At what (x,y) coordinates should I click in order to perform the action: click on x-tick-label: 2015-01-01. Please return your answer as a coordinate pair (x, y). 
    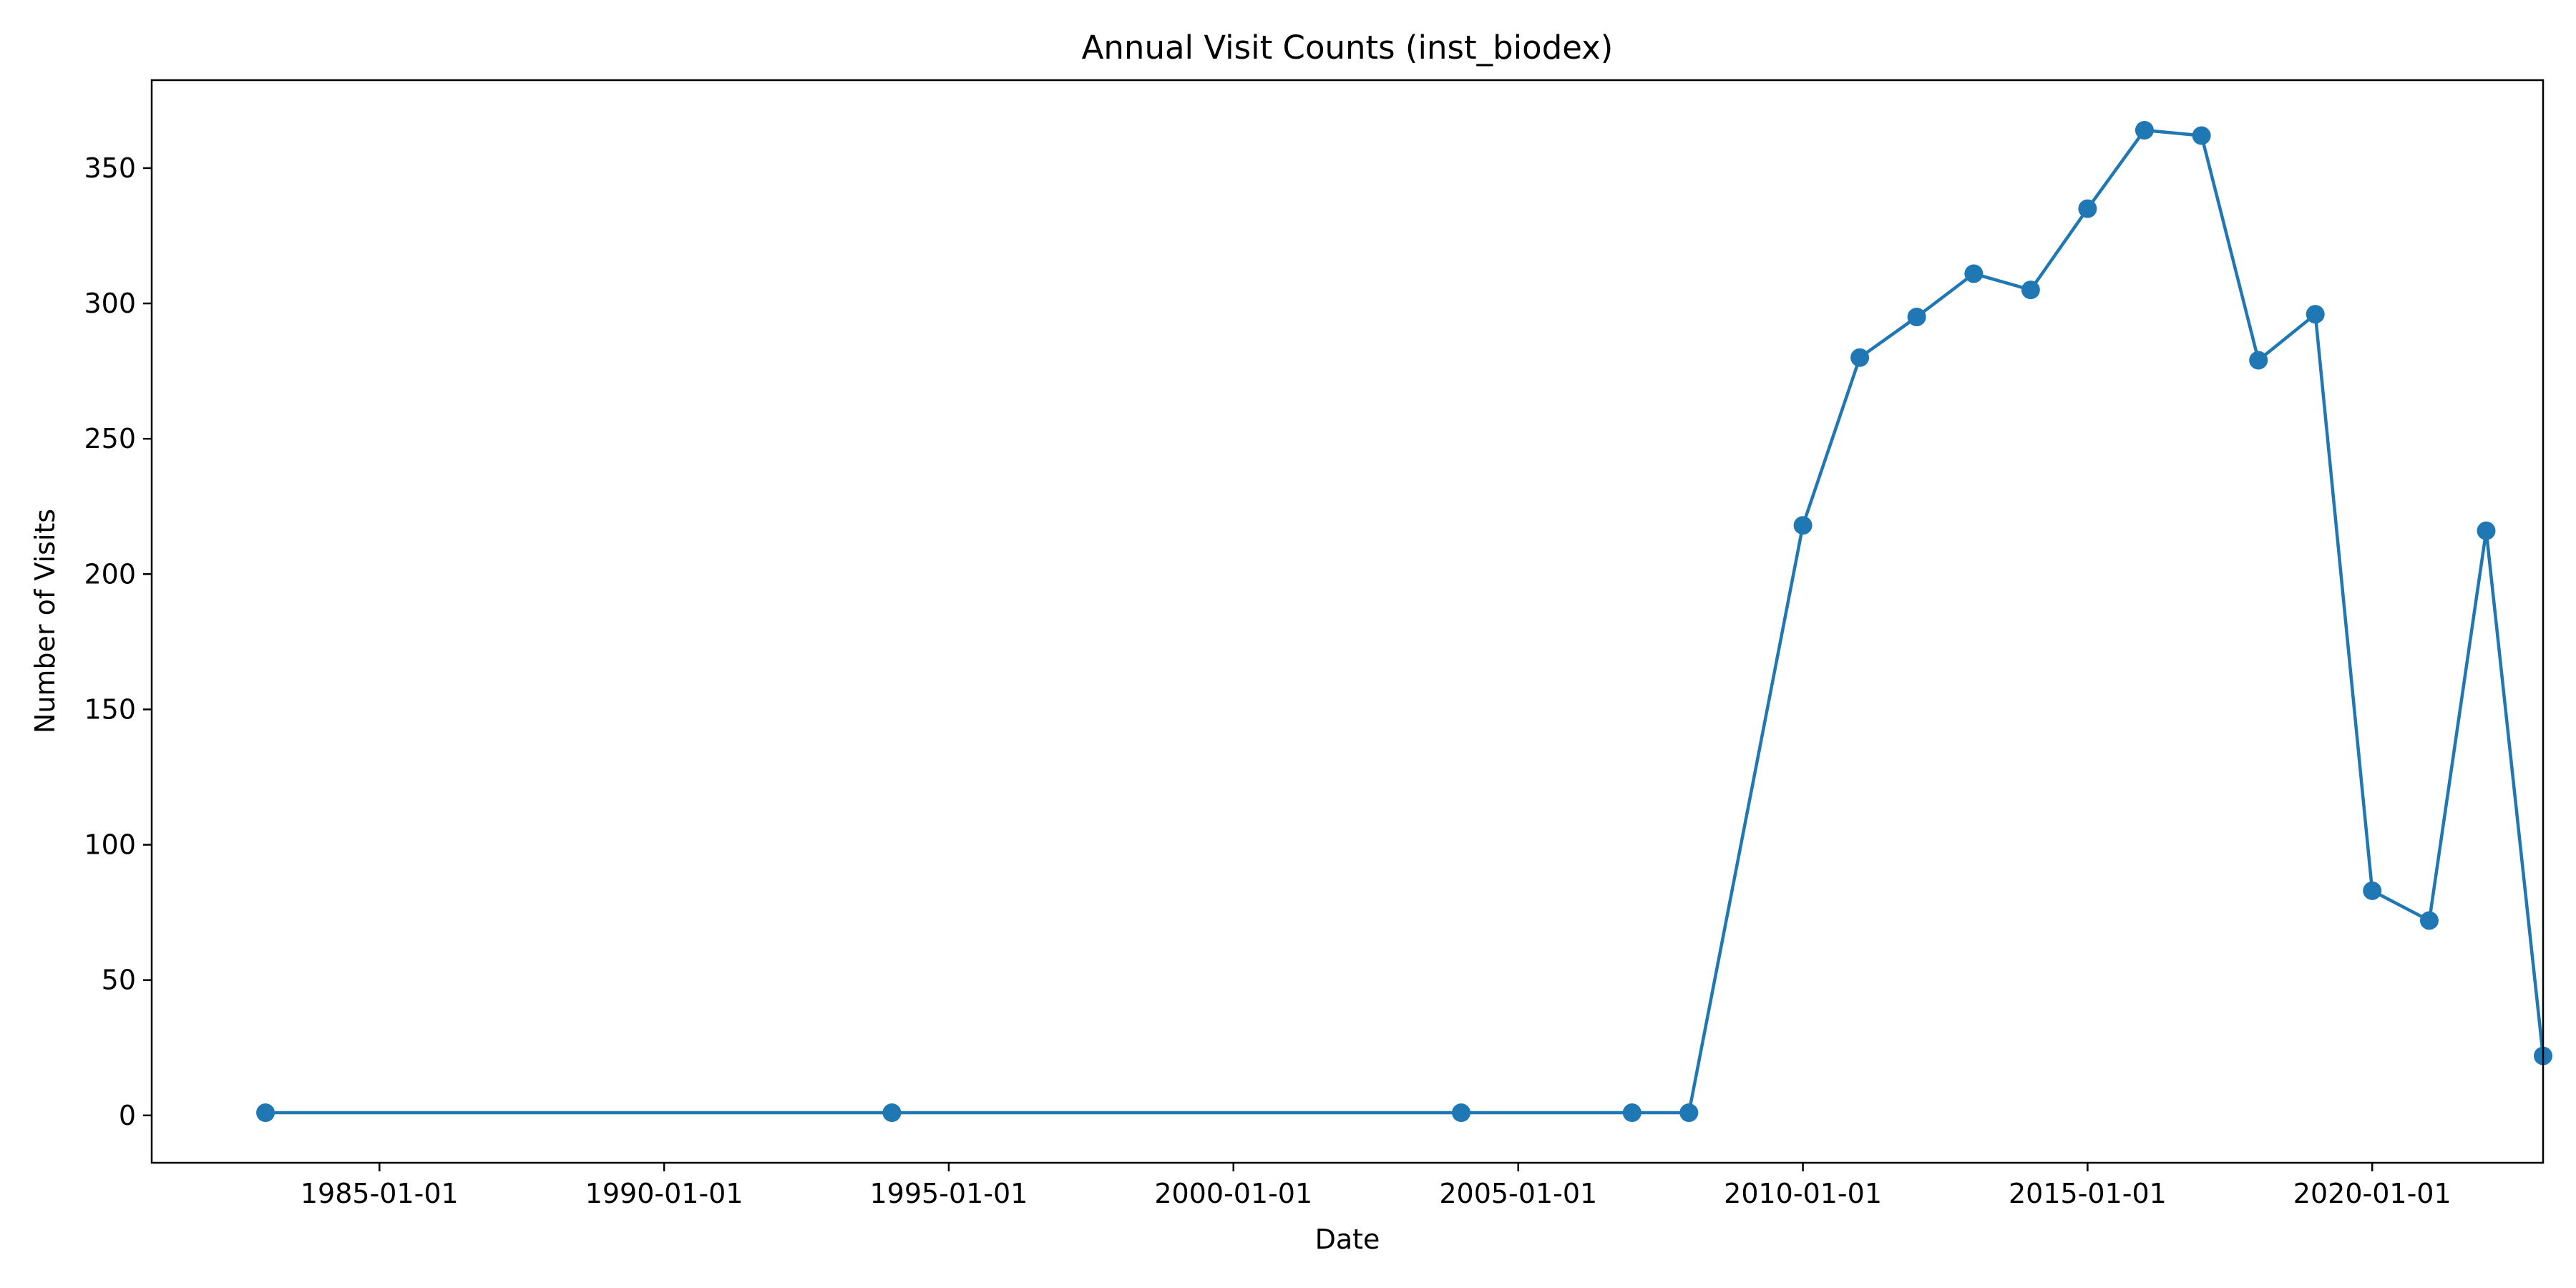
    Looking at the image, I should click on (2088, 1193).